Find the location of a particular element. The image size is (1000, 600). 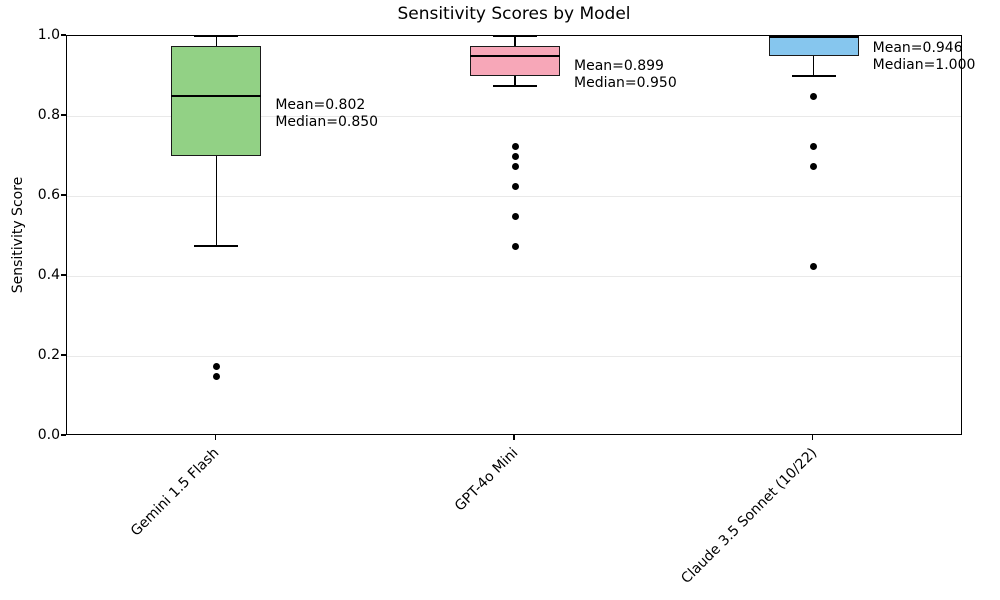

stat-annotation-line: Median=0.950 is located at coordinates (625, 83).